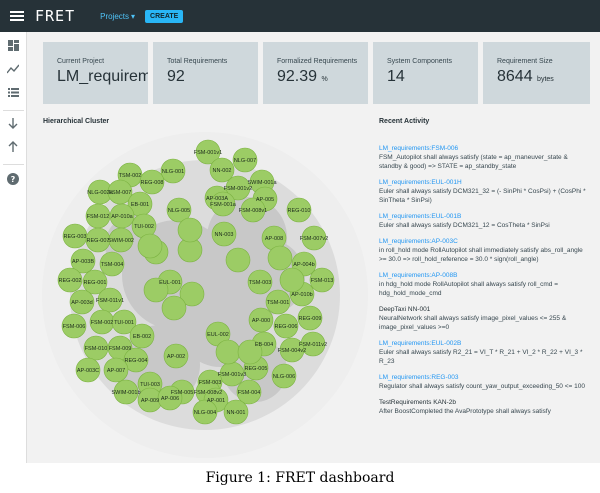 The width and height of the screenshot is (600, 493). What do you see at coordinates (197, 61) in the screenshot?
I see `card-label: Total Requirements` at bounding box center [197, 61].